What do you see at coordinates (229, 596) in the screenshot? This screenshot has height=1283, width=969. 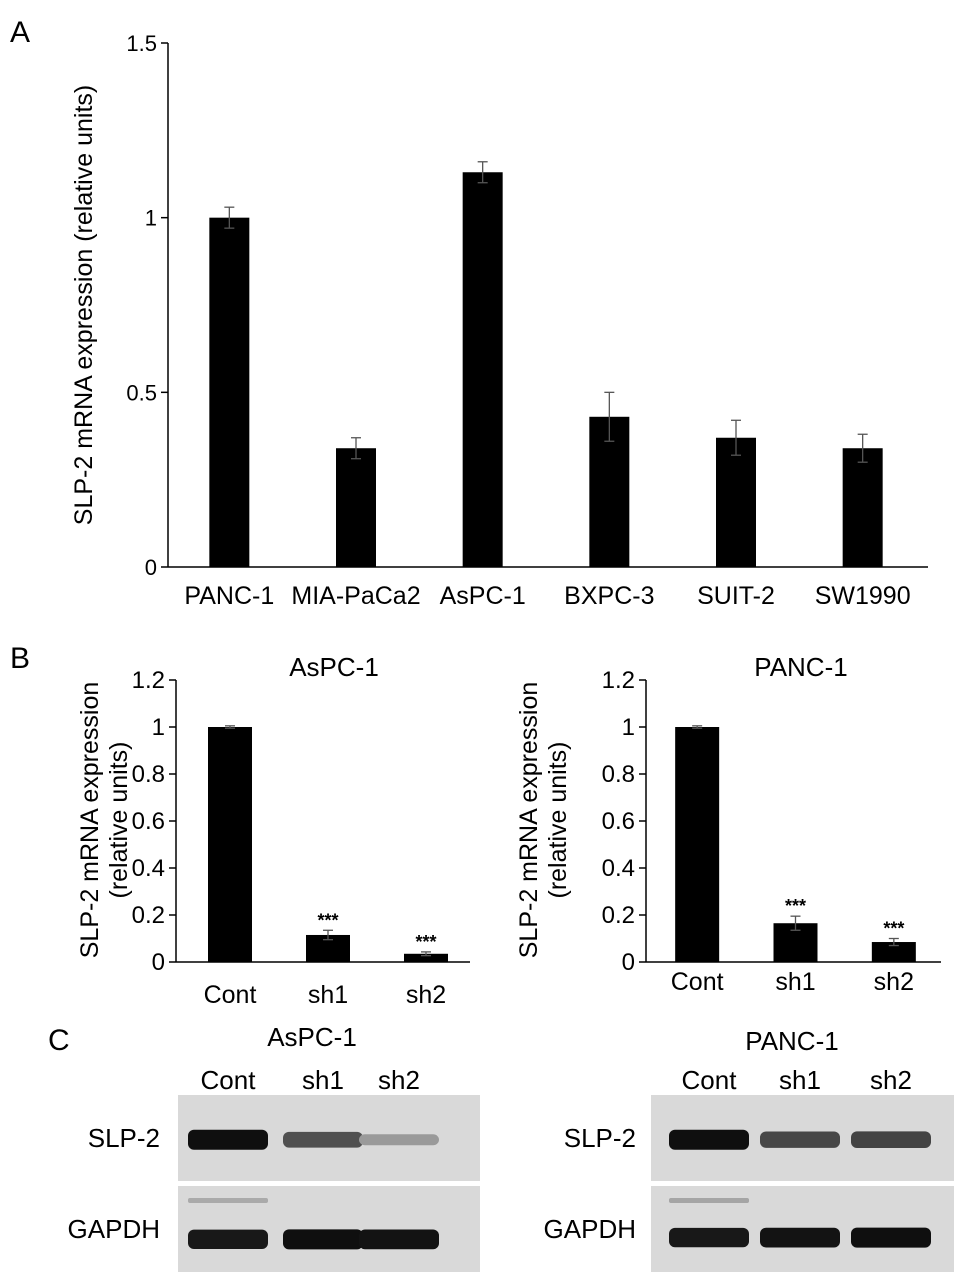 I see `x-tick-label: PANC-1` at bounding box center [229, 596].